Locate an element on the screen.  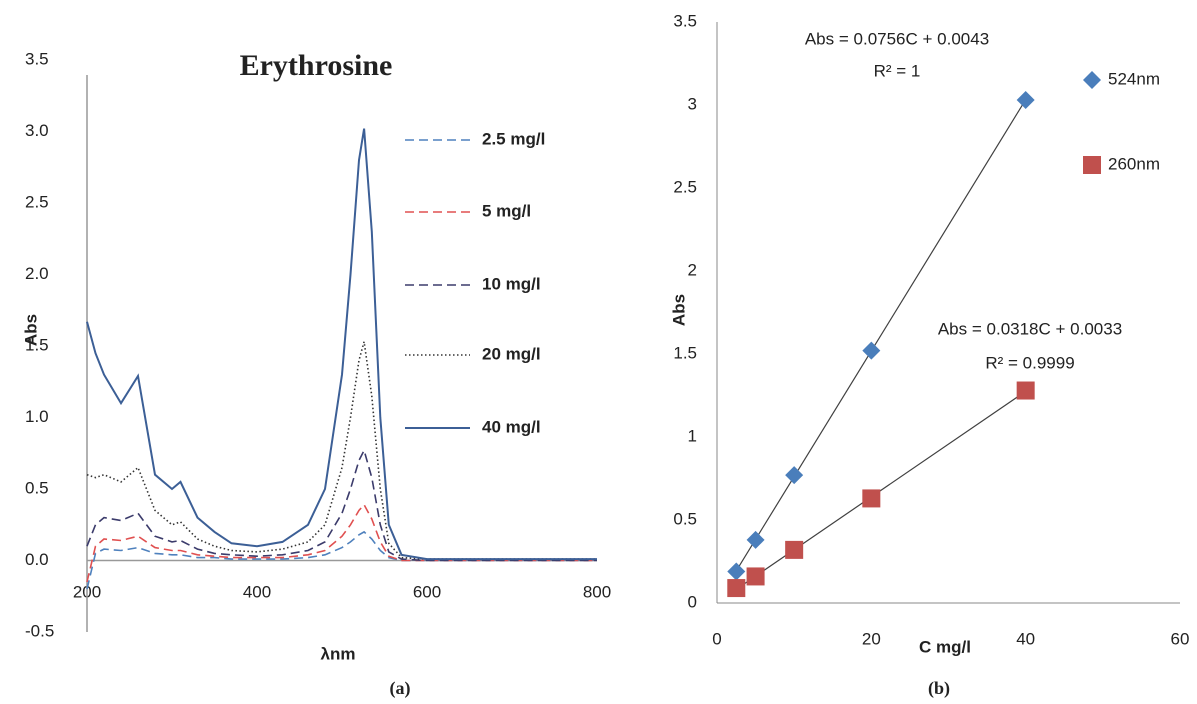
equation-label: R² = 1 is located at coordinates (897, 70).